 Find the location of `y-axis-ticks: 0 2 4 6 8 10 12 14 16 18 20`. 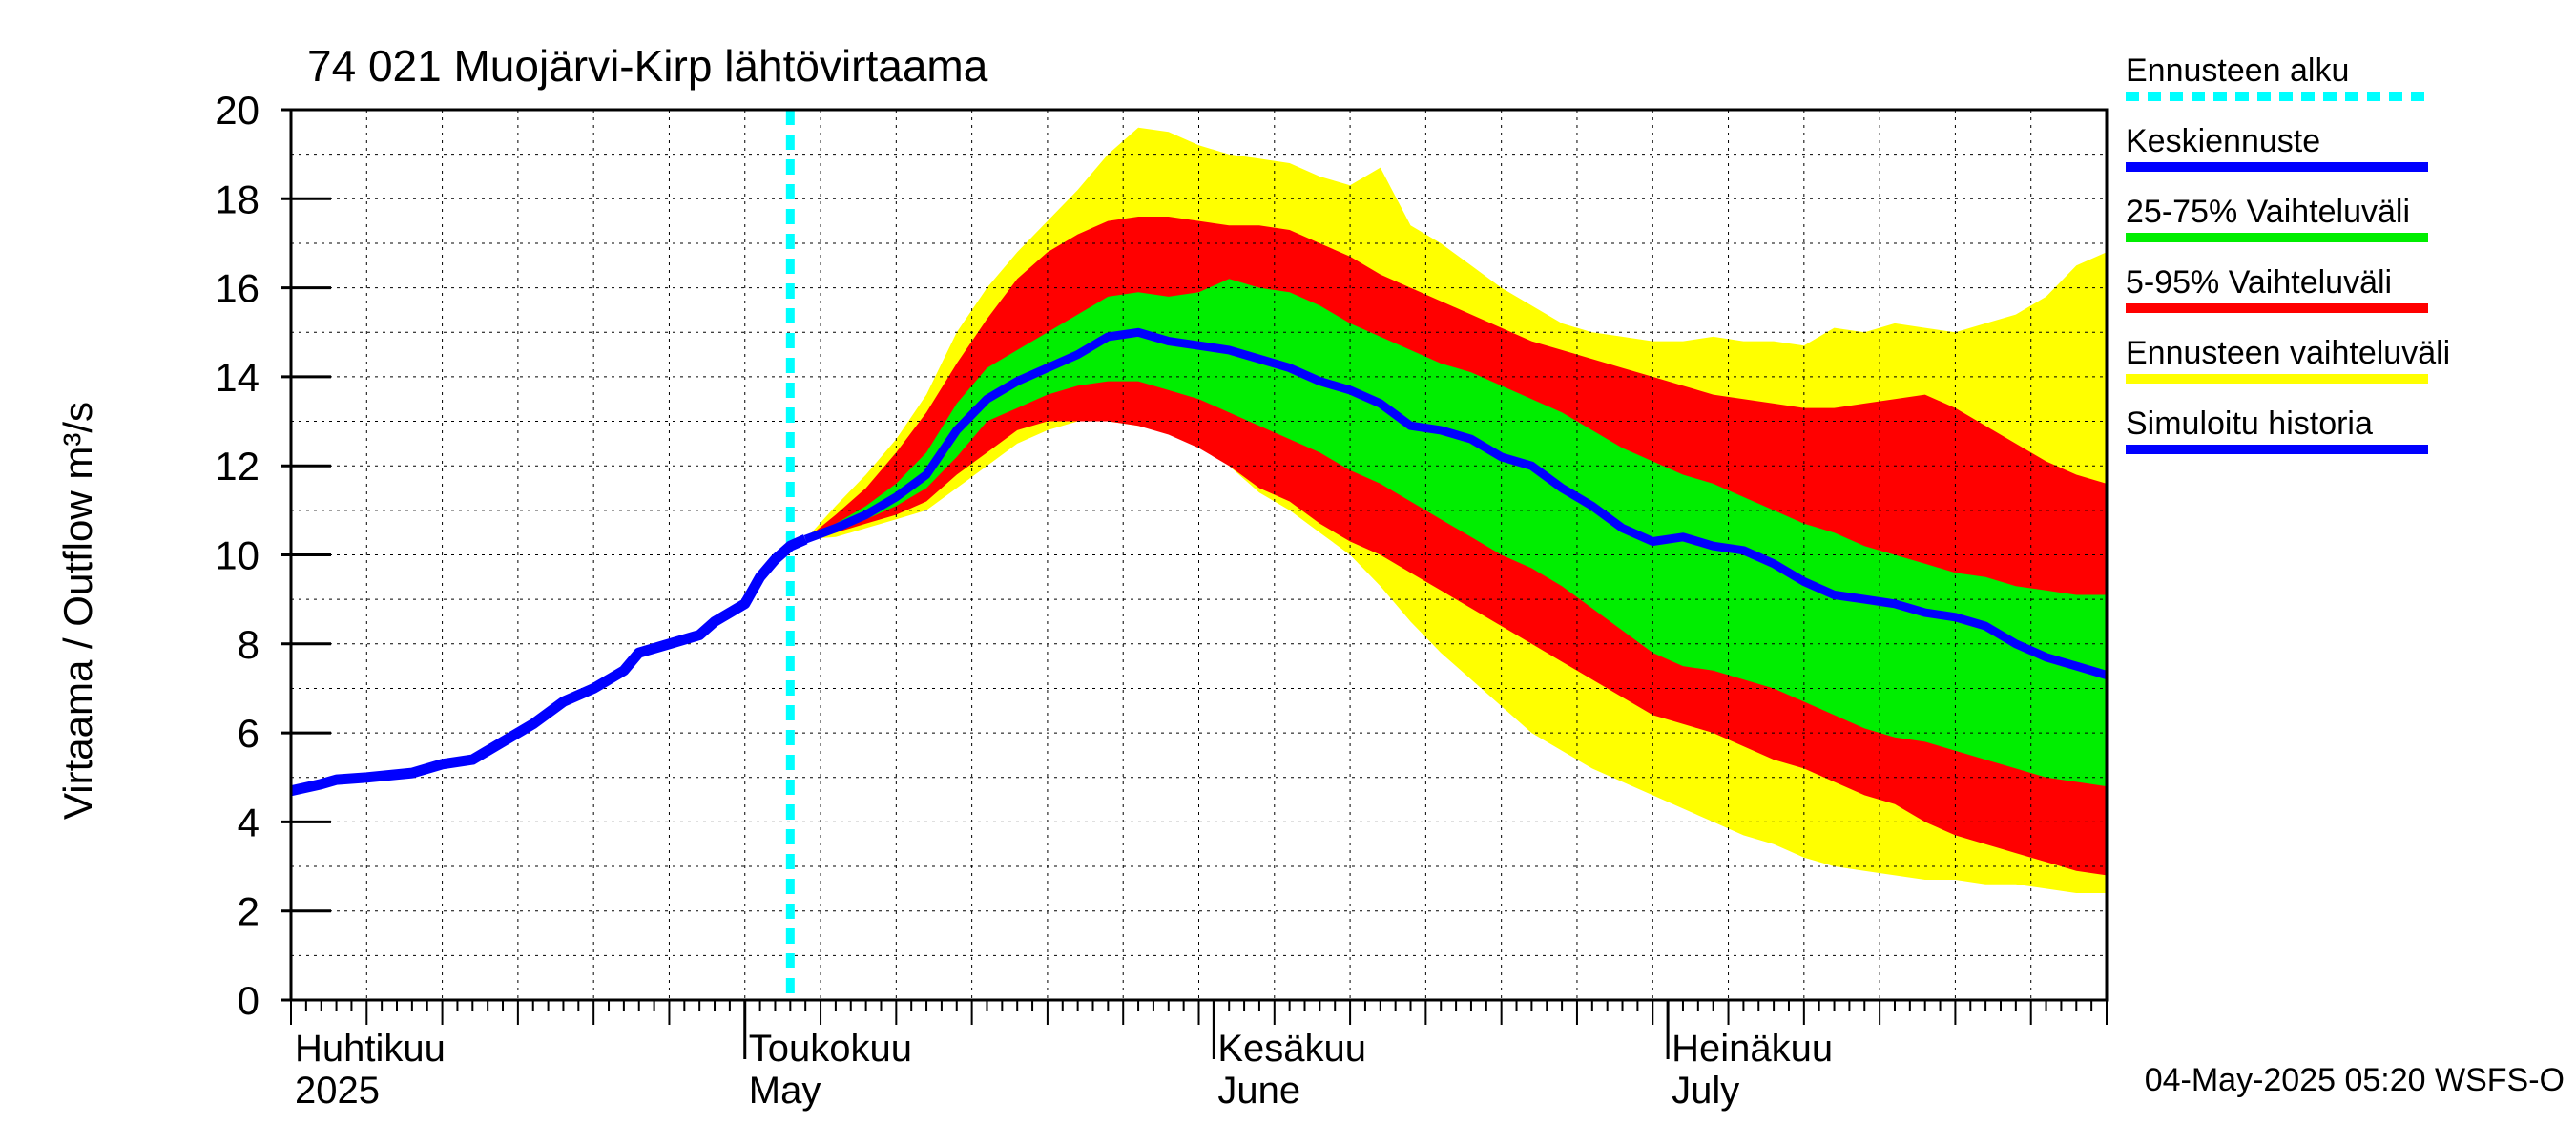

y-axis-ticks: 0 2 4 6 8 10 12 14 16 18 20 is located at coordinates (273, 555).